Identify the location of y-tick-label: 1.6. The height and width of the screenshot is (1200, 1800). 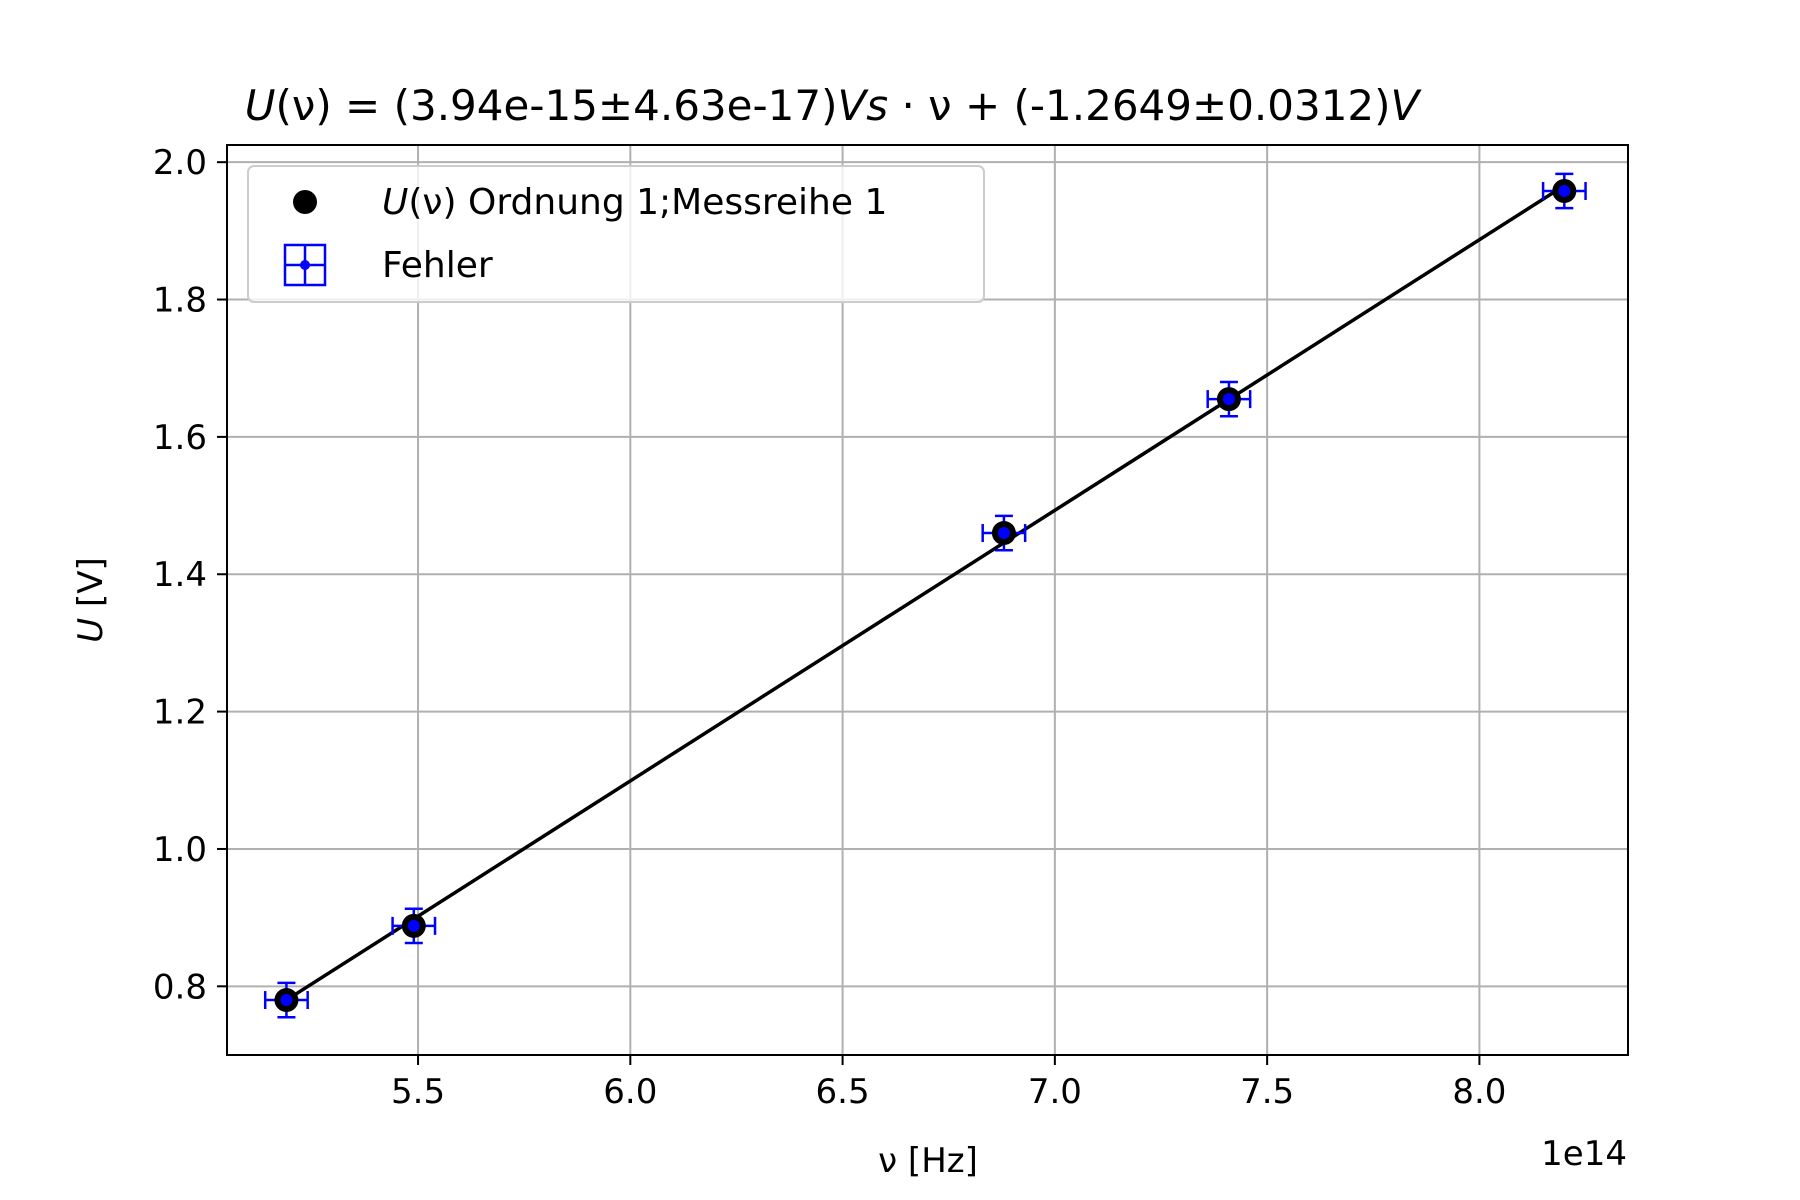
(180, 438).